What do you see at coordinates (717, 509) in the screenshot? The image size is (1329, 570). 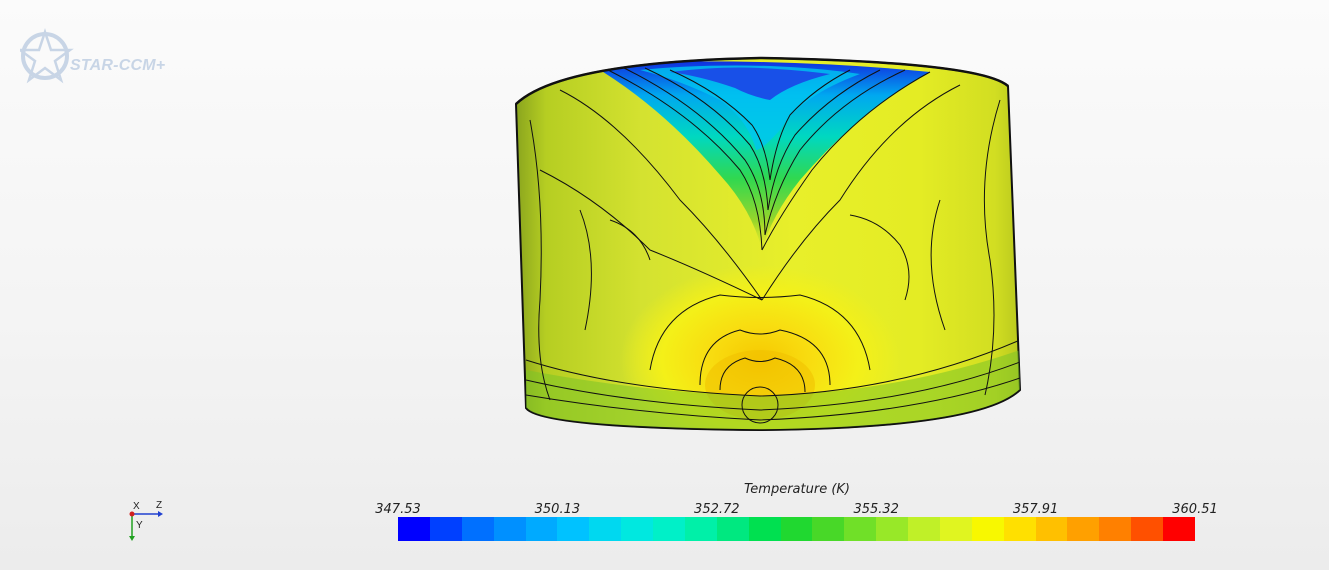 I see `legend-tick-label: 352.72` at bounding box center [717, 509].